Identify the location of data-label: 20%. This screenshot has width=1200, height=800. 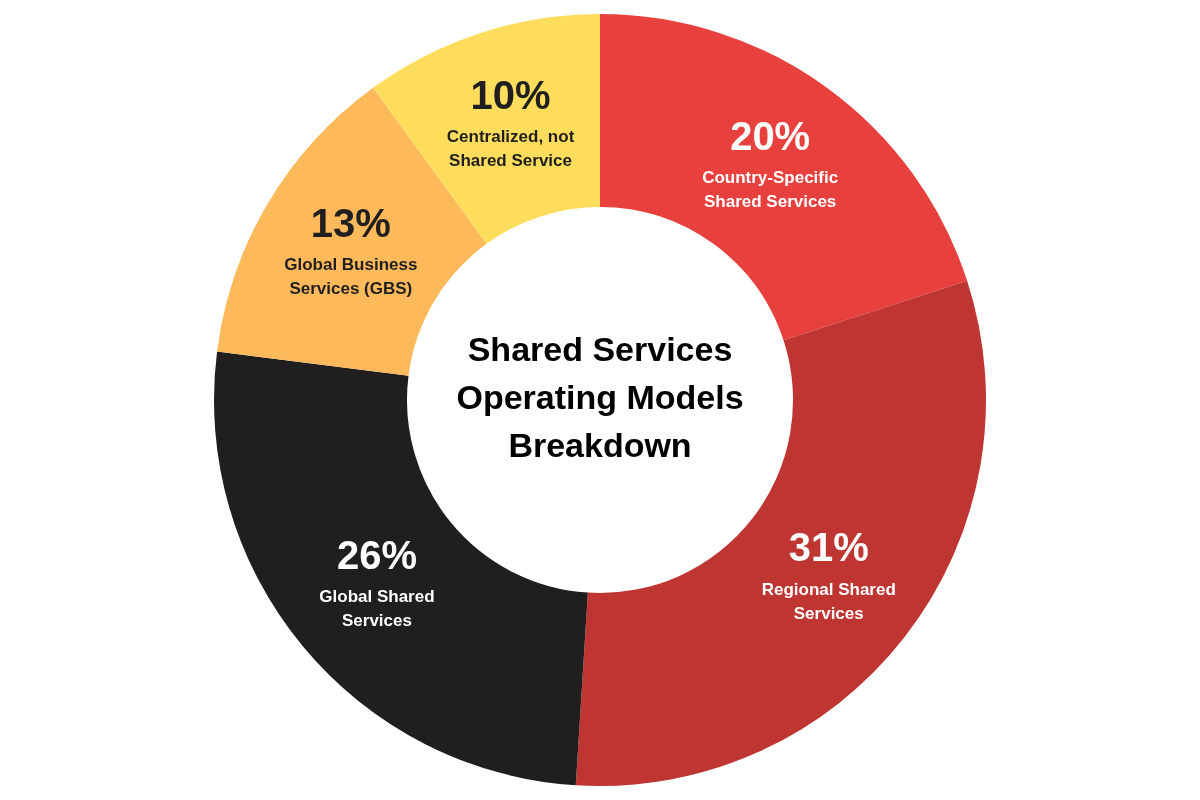
(770, 135).